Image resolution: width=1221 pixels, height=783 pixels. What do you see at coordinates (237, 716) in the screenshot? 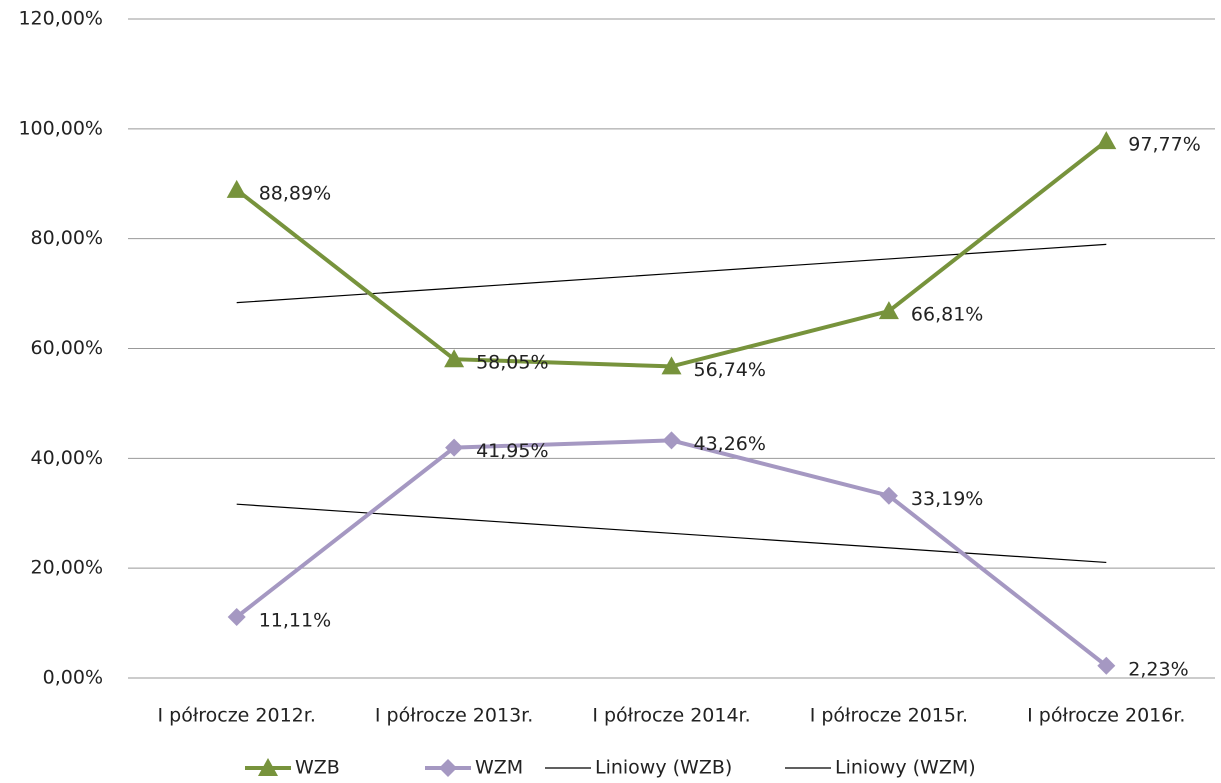
I see `x-tick-label: I półrocze 2012r.` at bounding box center [237, 716].